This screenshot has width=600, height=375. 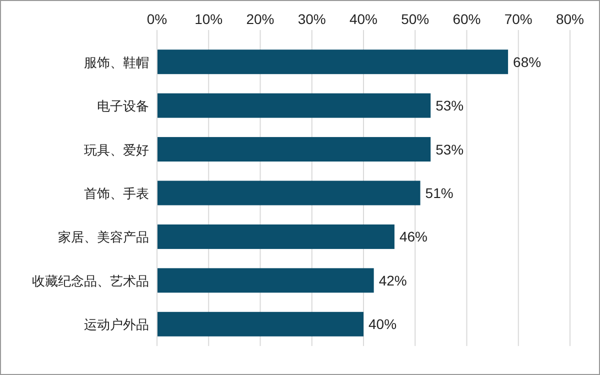 What do you see at coordinates (518, 19) in the screenshot?
I see `x-tick-label: 70%` at bounding box center [518, 19].